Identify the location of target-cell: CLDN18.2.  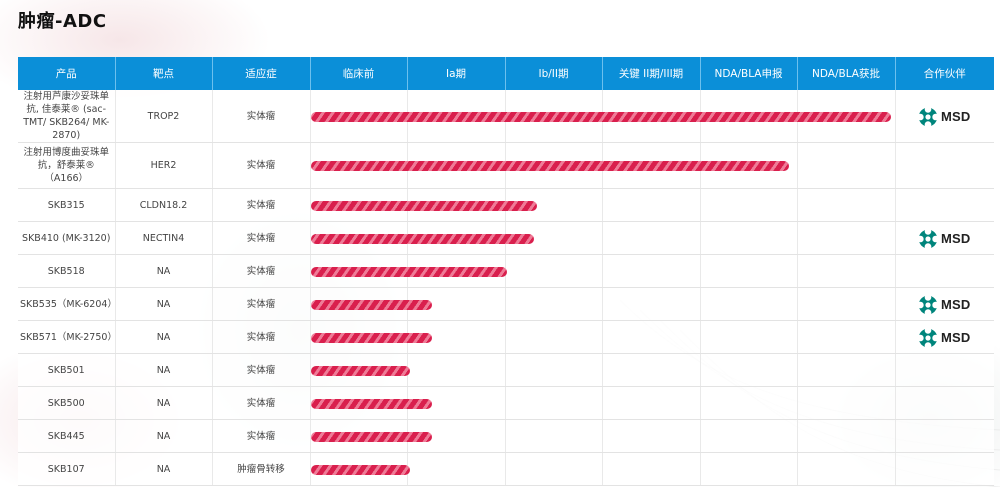
(164, 205).